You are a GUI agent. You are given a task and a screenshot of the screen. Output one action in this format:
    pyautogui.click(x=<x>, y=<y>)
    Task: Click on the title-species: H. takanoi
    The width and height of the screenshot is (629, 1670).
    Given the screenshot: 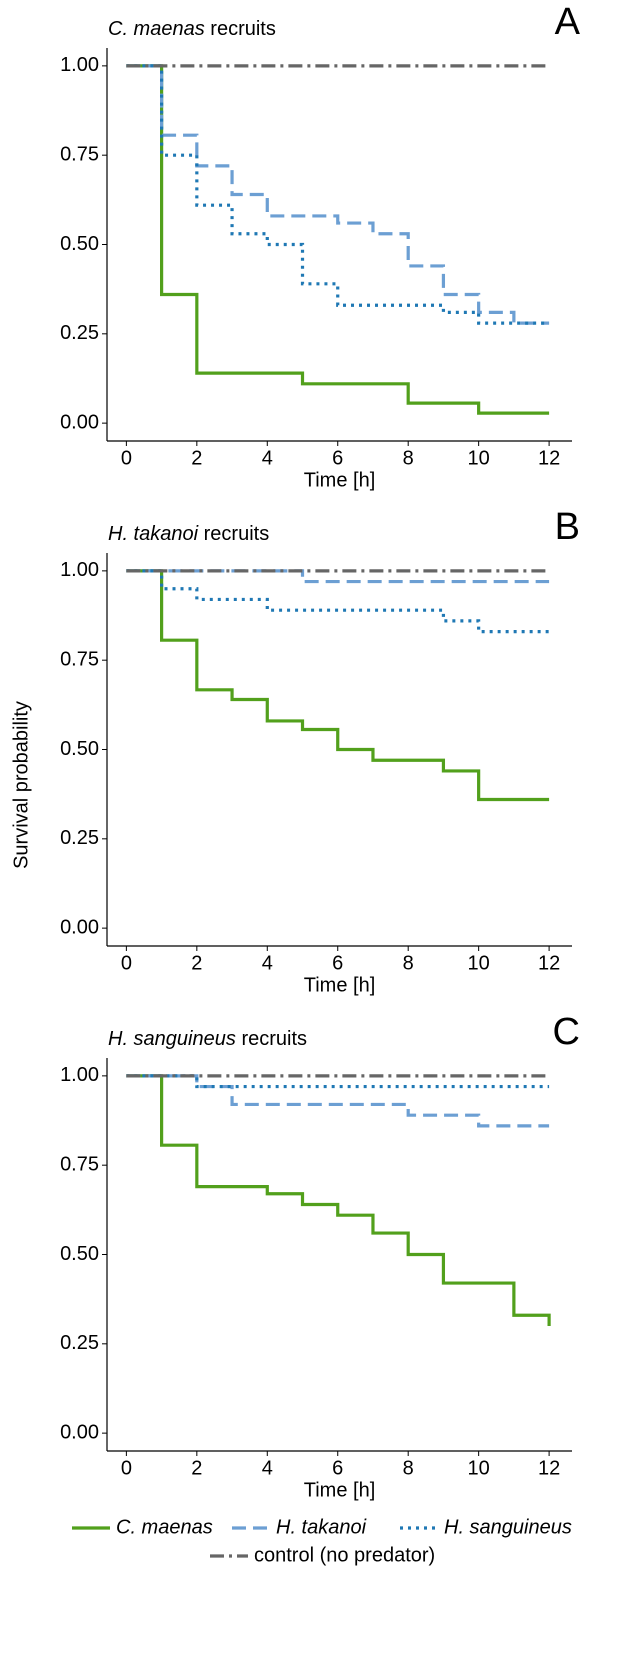 What is the action you would take?
    pyautogui.click(x=153, y=534)
    